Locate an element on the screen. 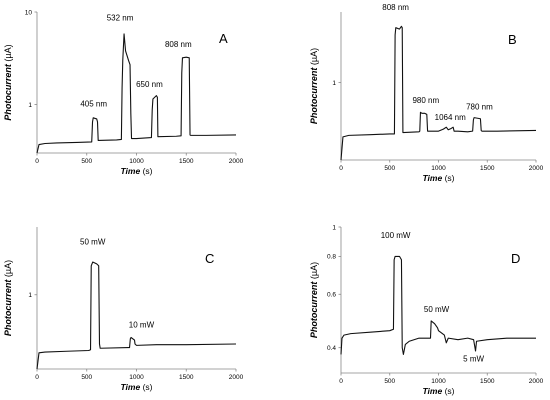 This screenshot has height=400, width=550. panel-label: A is located at coordinates (223, 38).